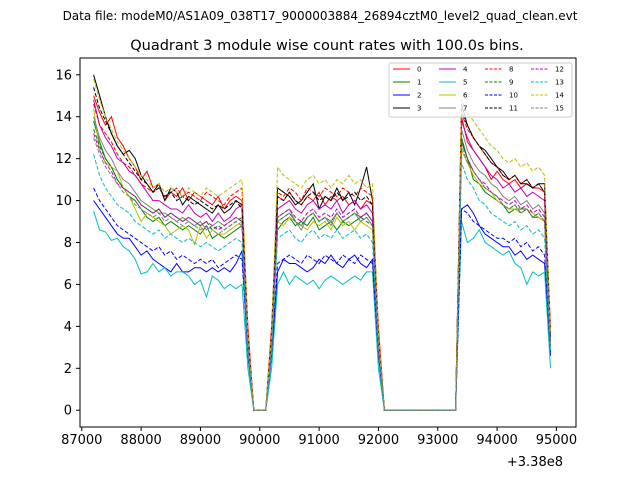 The image size is (640, 480). Describe the element at coordinates (535, 462) in the screenshot. I see `x-offset-label: +3.38e8` at that location.